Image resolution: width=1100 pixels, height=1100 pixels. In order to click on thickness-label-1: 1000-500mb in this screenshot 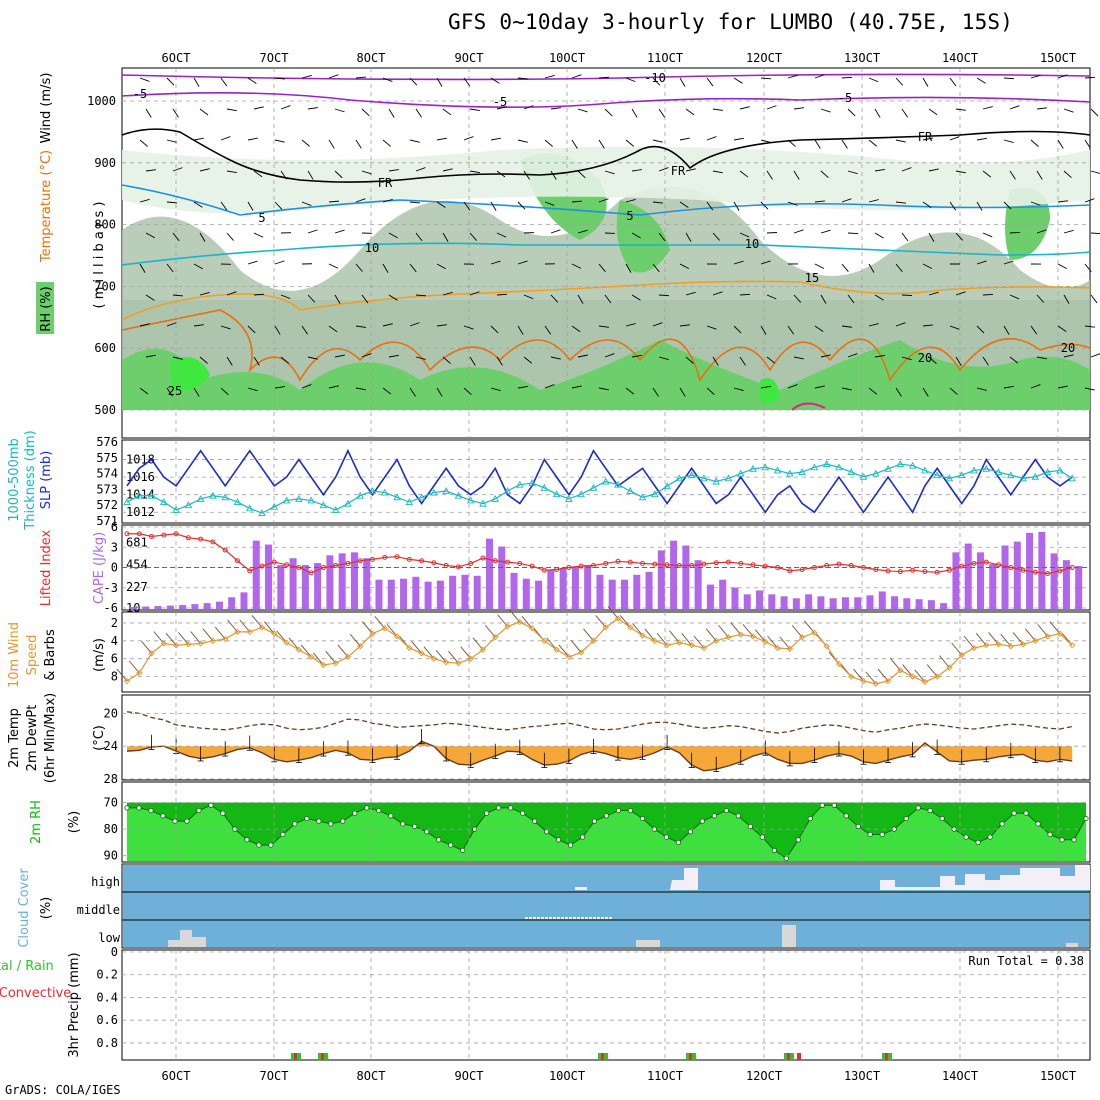, I will do `click(14, 480)`.